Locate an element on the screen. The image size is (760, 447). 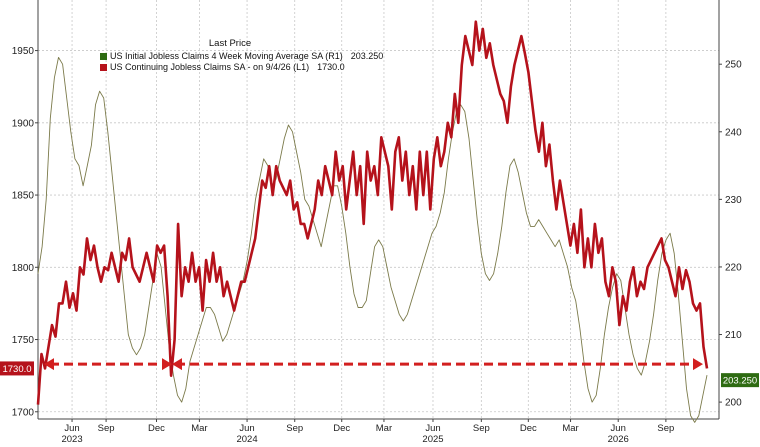
left-value-badge is located at coordinates (17, 368).